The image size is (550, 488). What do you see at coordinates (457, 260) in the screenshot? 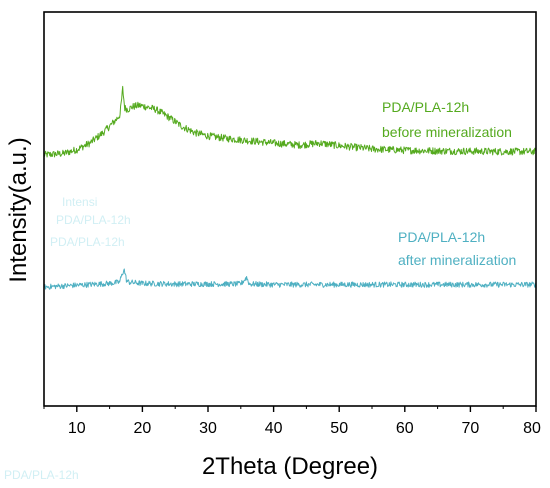
I see `series-2-label-line-2: after mineralization` at bounding box center [457, 260].